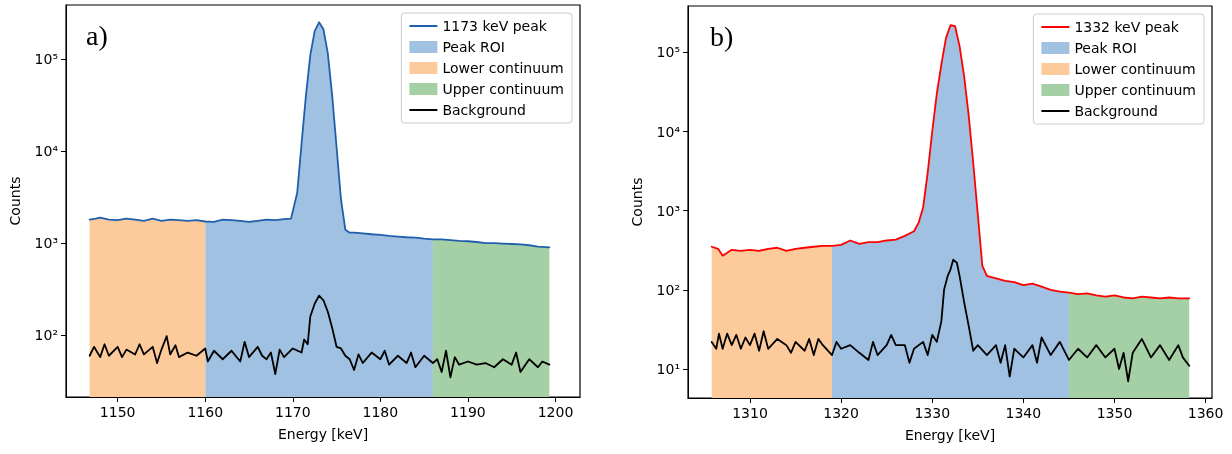 Image resolution: width=1232 pixels, height=454 pixels. Describe the element at coordinates (722, 36) in the screenshot. I see `annotation: b)` at that location.